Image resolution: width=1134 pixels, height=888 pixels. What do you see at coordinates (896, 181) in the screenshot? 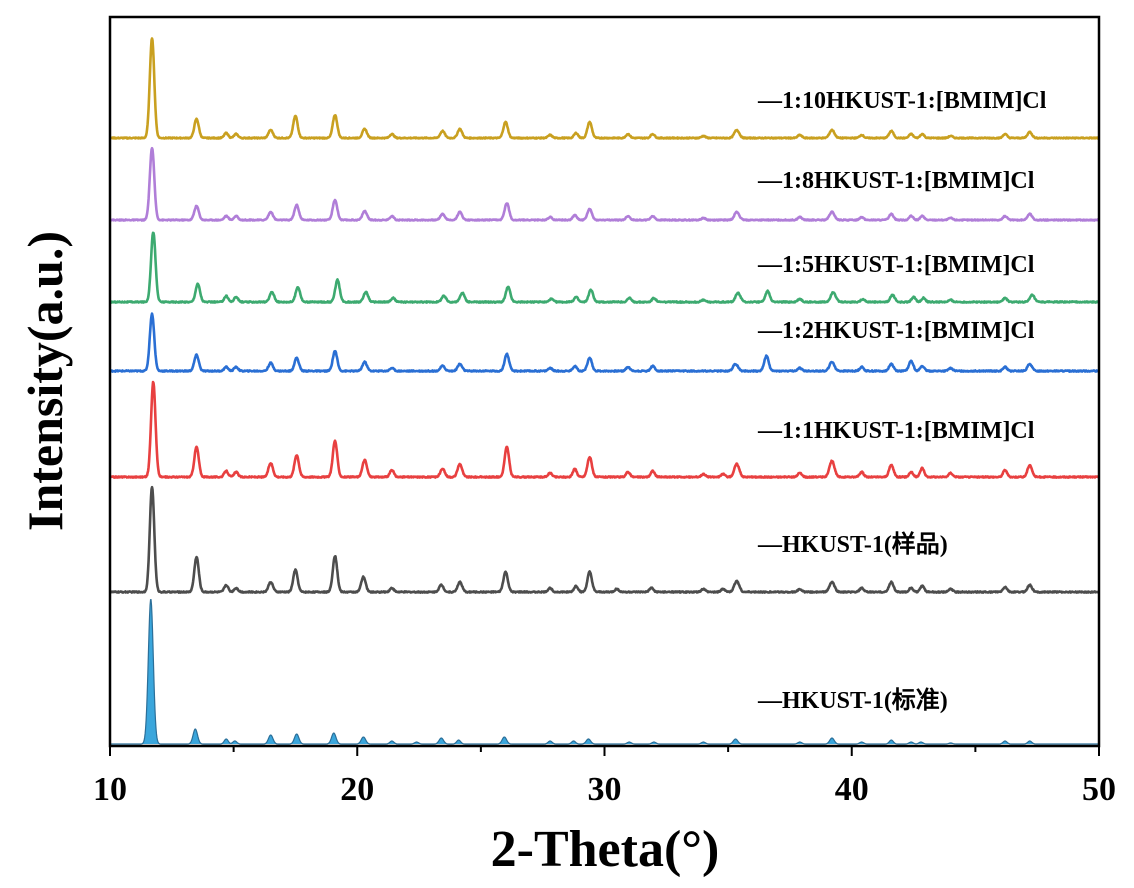
I see `series-label-5: —1:8HKUST-1:[BMIM]Cl` at bounding box center [896, 181].